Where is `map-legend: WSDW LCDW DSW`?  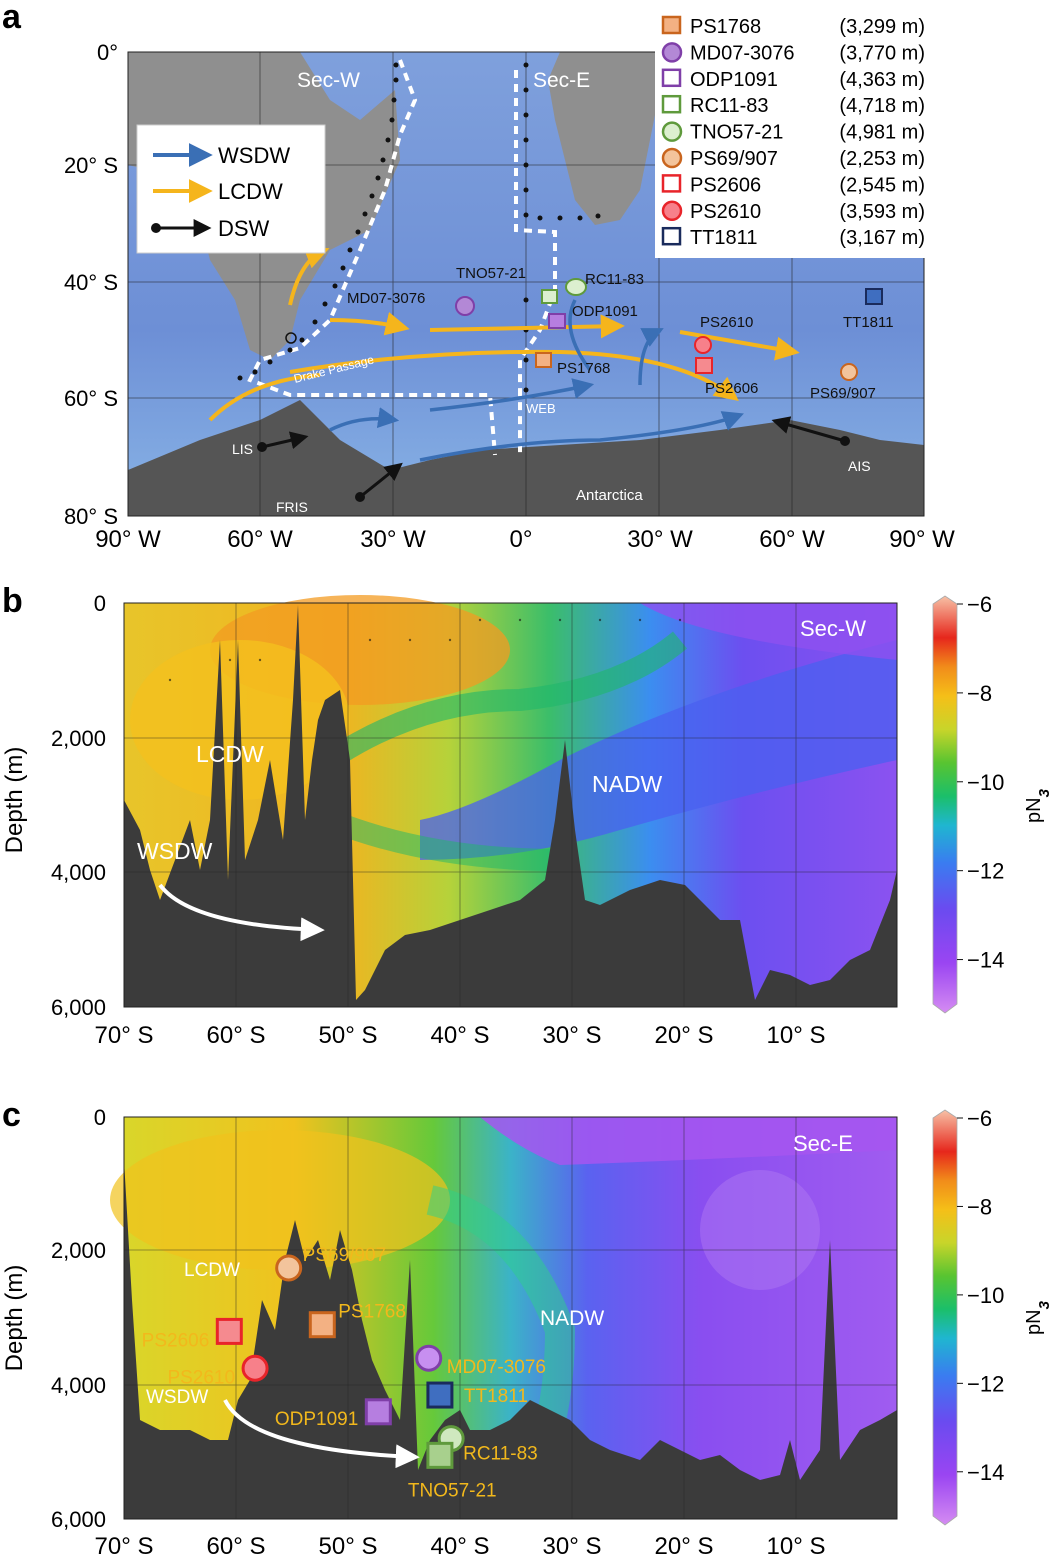 map-legend: WSDW LCDW DSW is located at coordinates (231, 189).